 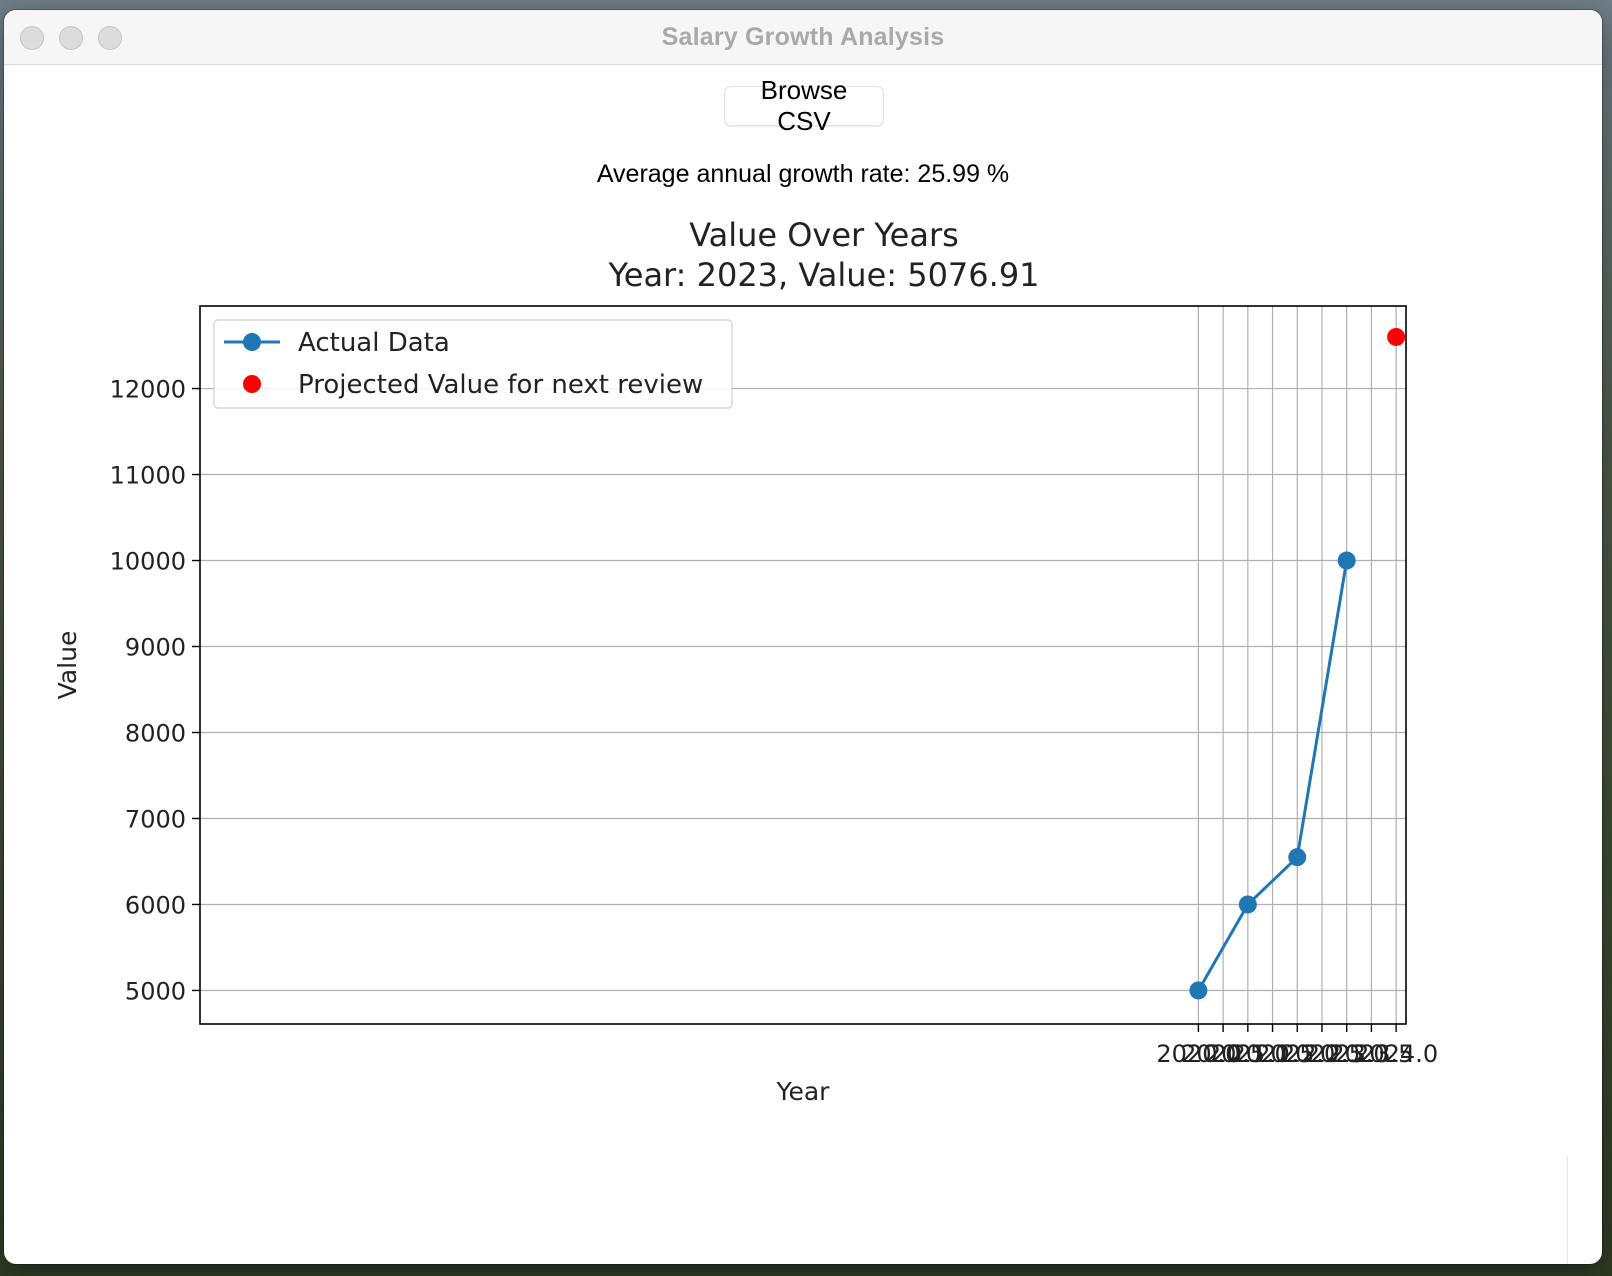 I want to click on minimize-window-button, so click(x=71, y=38).